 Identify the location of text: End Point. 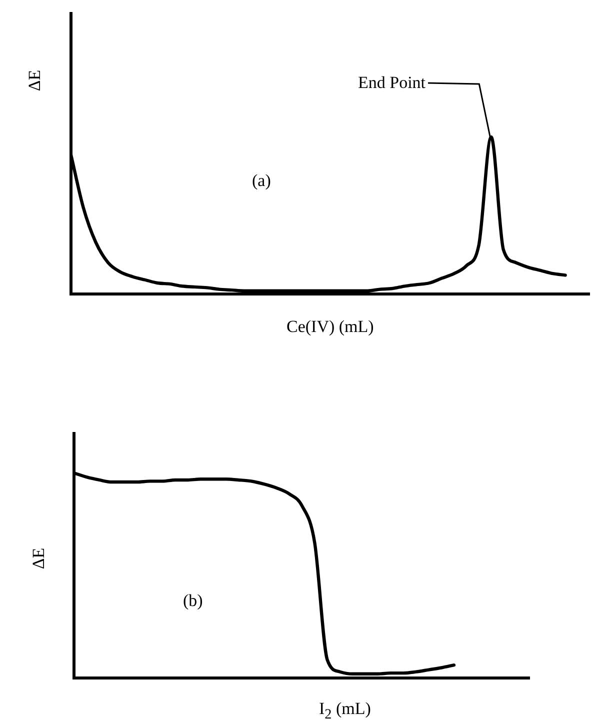
(392, 82).